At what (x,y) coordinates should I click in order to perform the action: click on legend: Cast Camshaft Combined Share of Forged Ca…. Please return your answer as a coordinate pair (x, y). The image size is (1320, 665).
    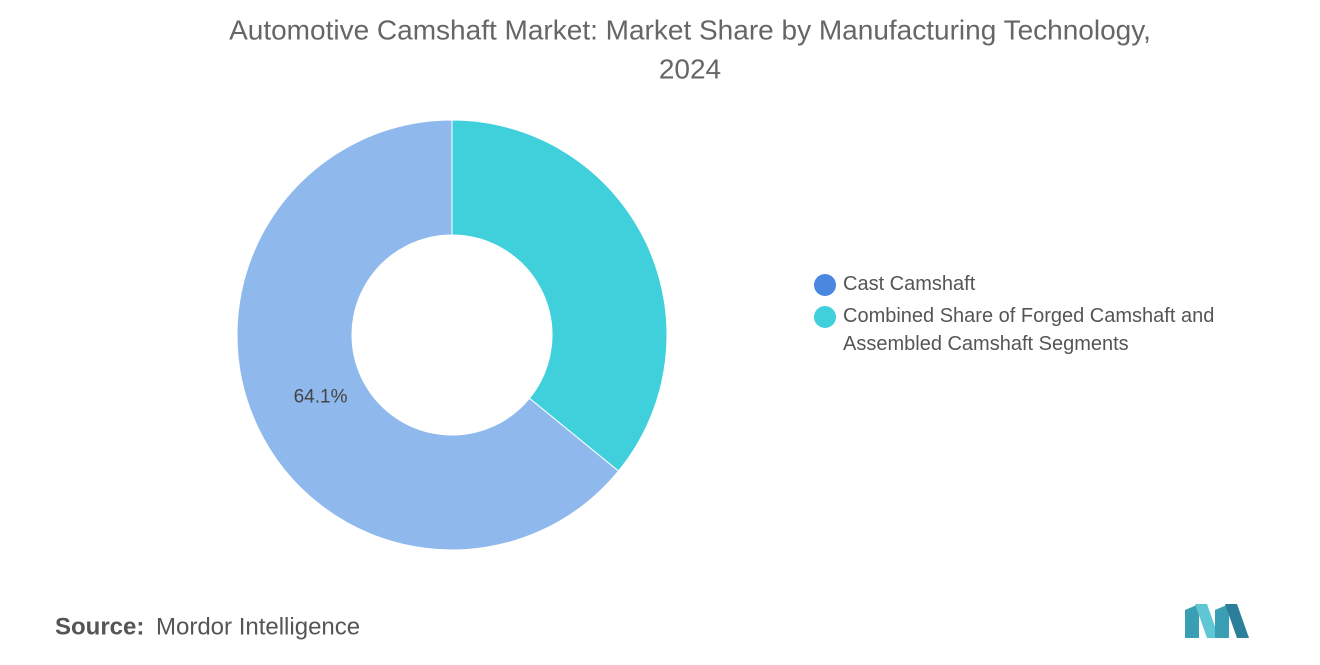
    Looking at the image, I should click on (1014, 314).